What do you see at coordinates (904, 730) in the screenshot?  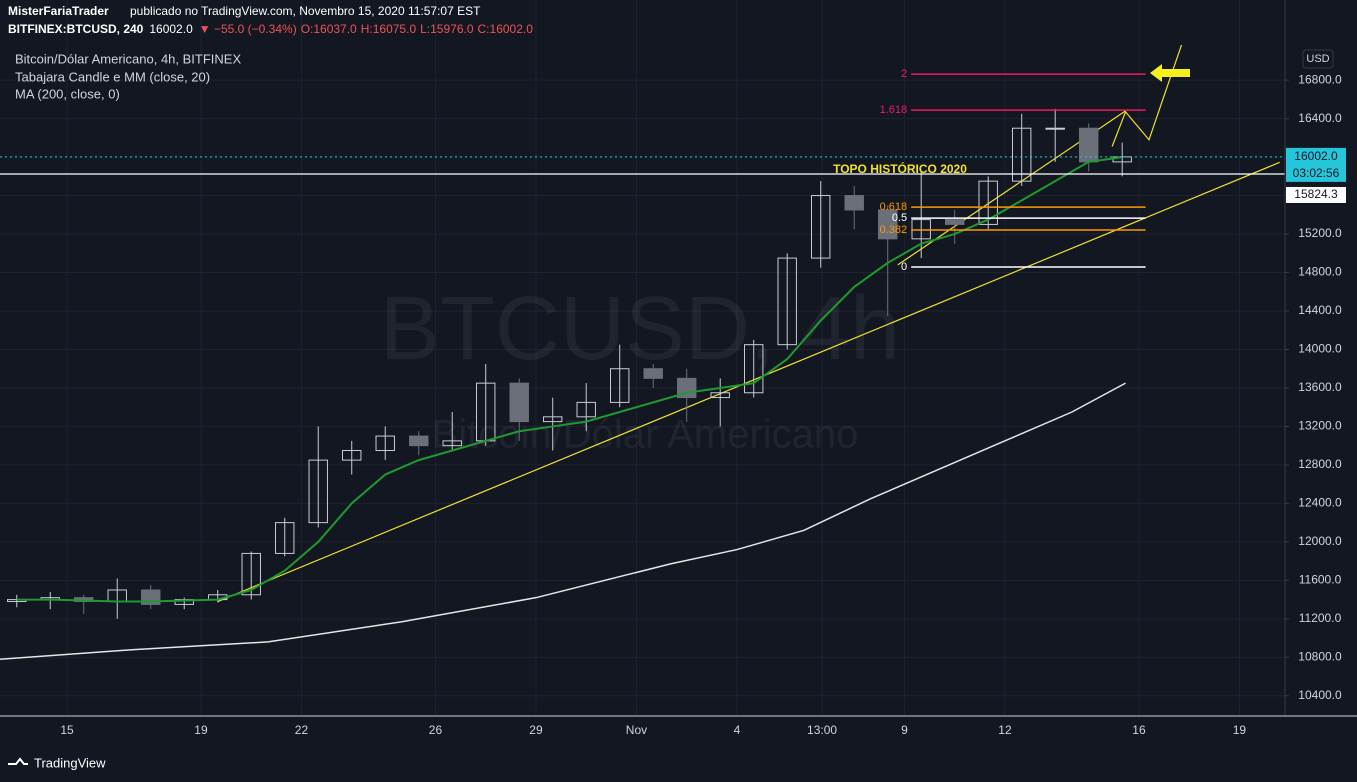 I see `x-tick-label: 9` at bounding box center [904, 730].